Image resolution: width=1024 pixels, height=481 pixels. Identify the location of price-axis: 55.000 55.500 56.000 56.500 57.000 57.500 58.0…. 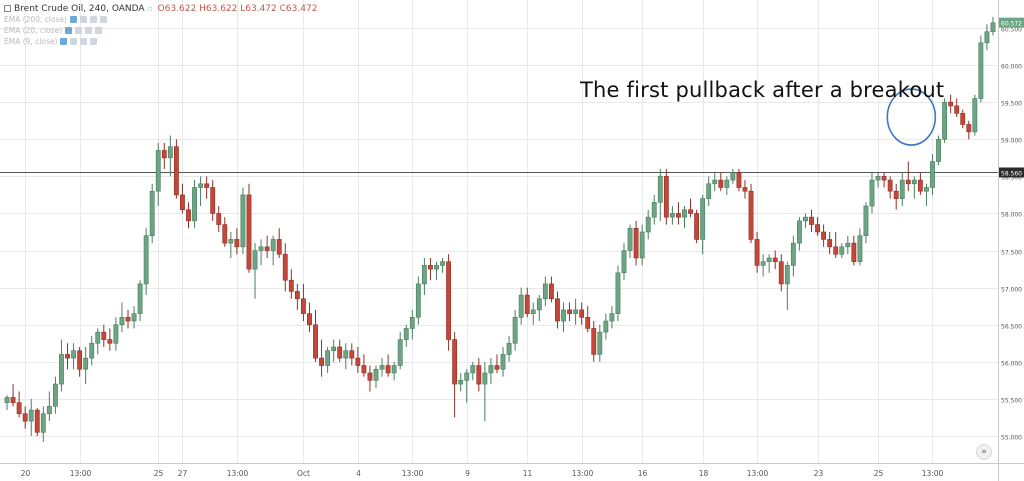
(1011, 231).